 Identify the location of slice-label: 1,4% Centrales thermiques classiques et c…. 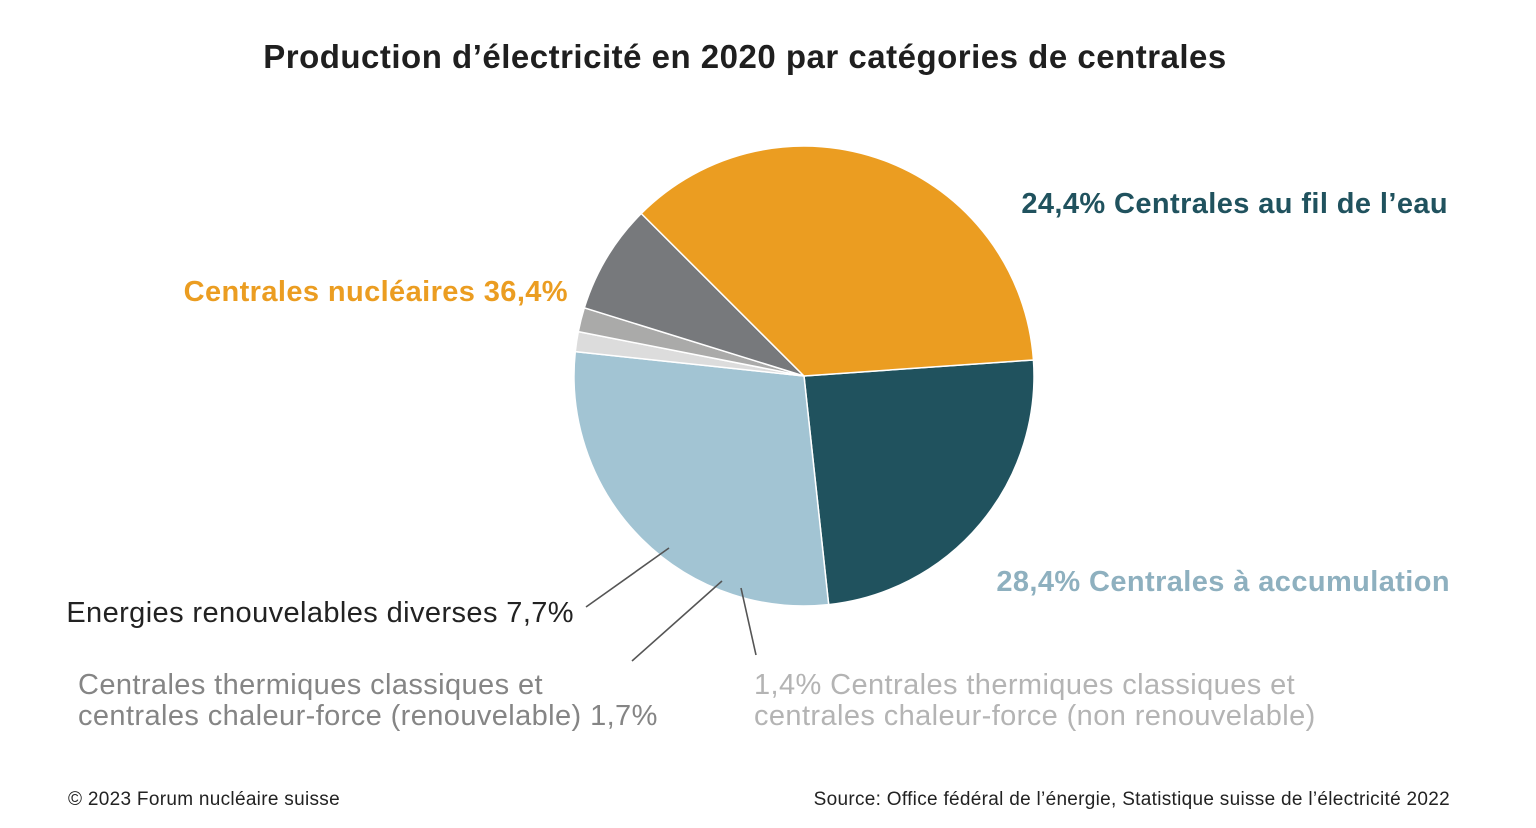
(1035, 700).